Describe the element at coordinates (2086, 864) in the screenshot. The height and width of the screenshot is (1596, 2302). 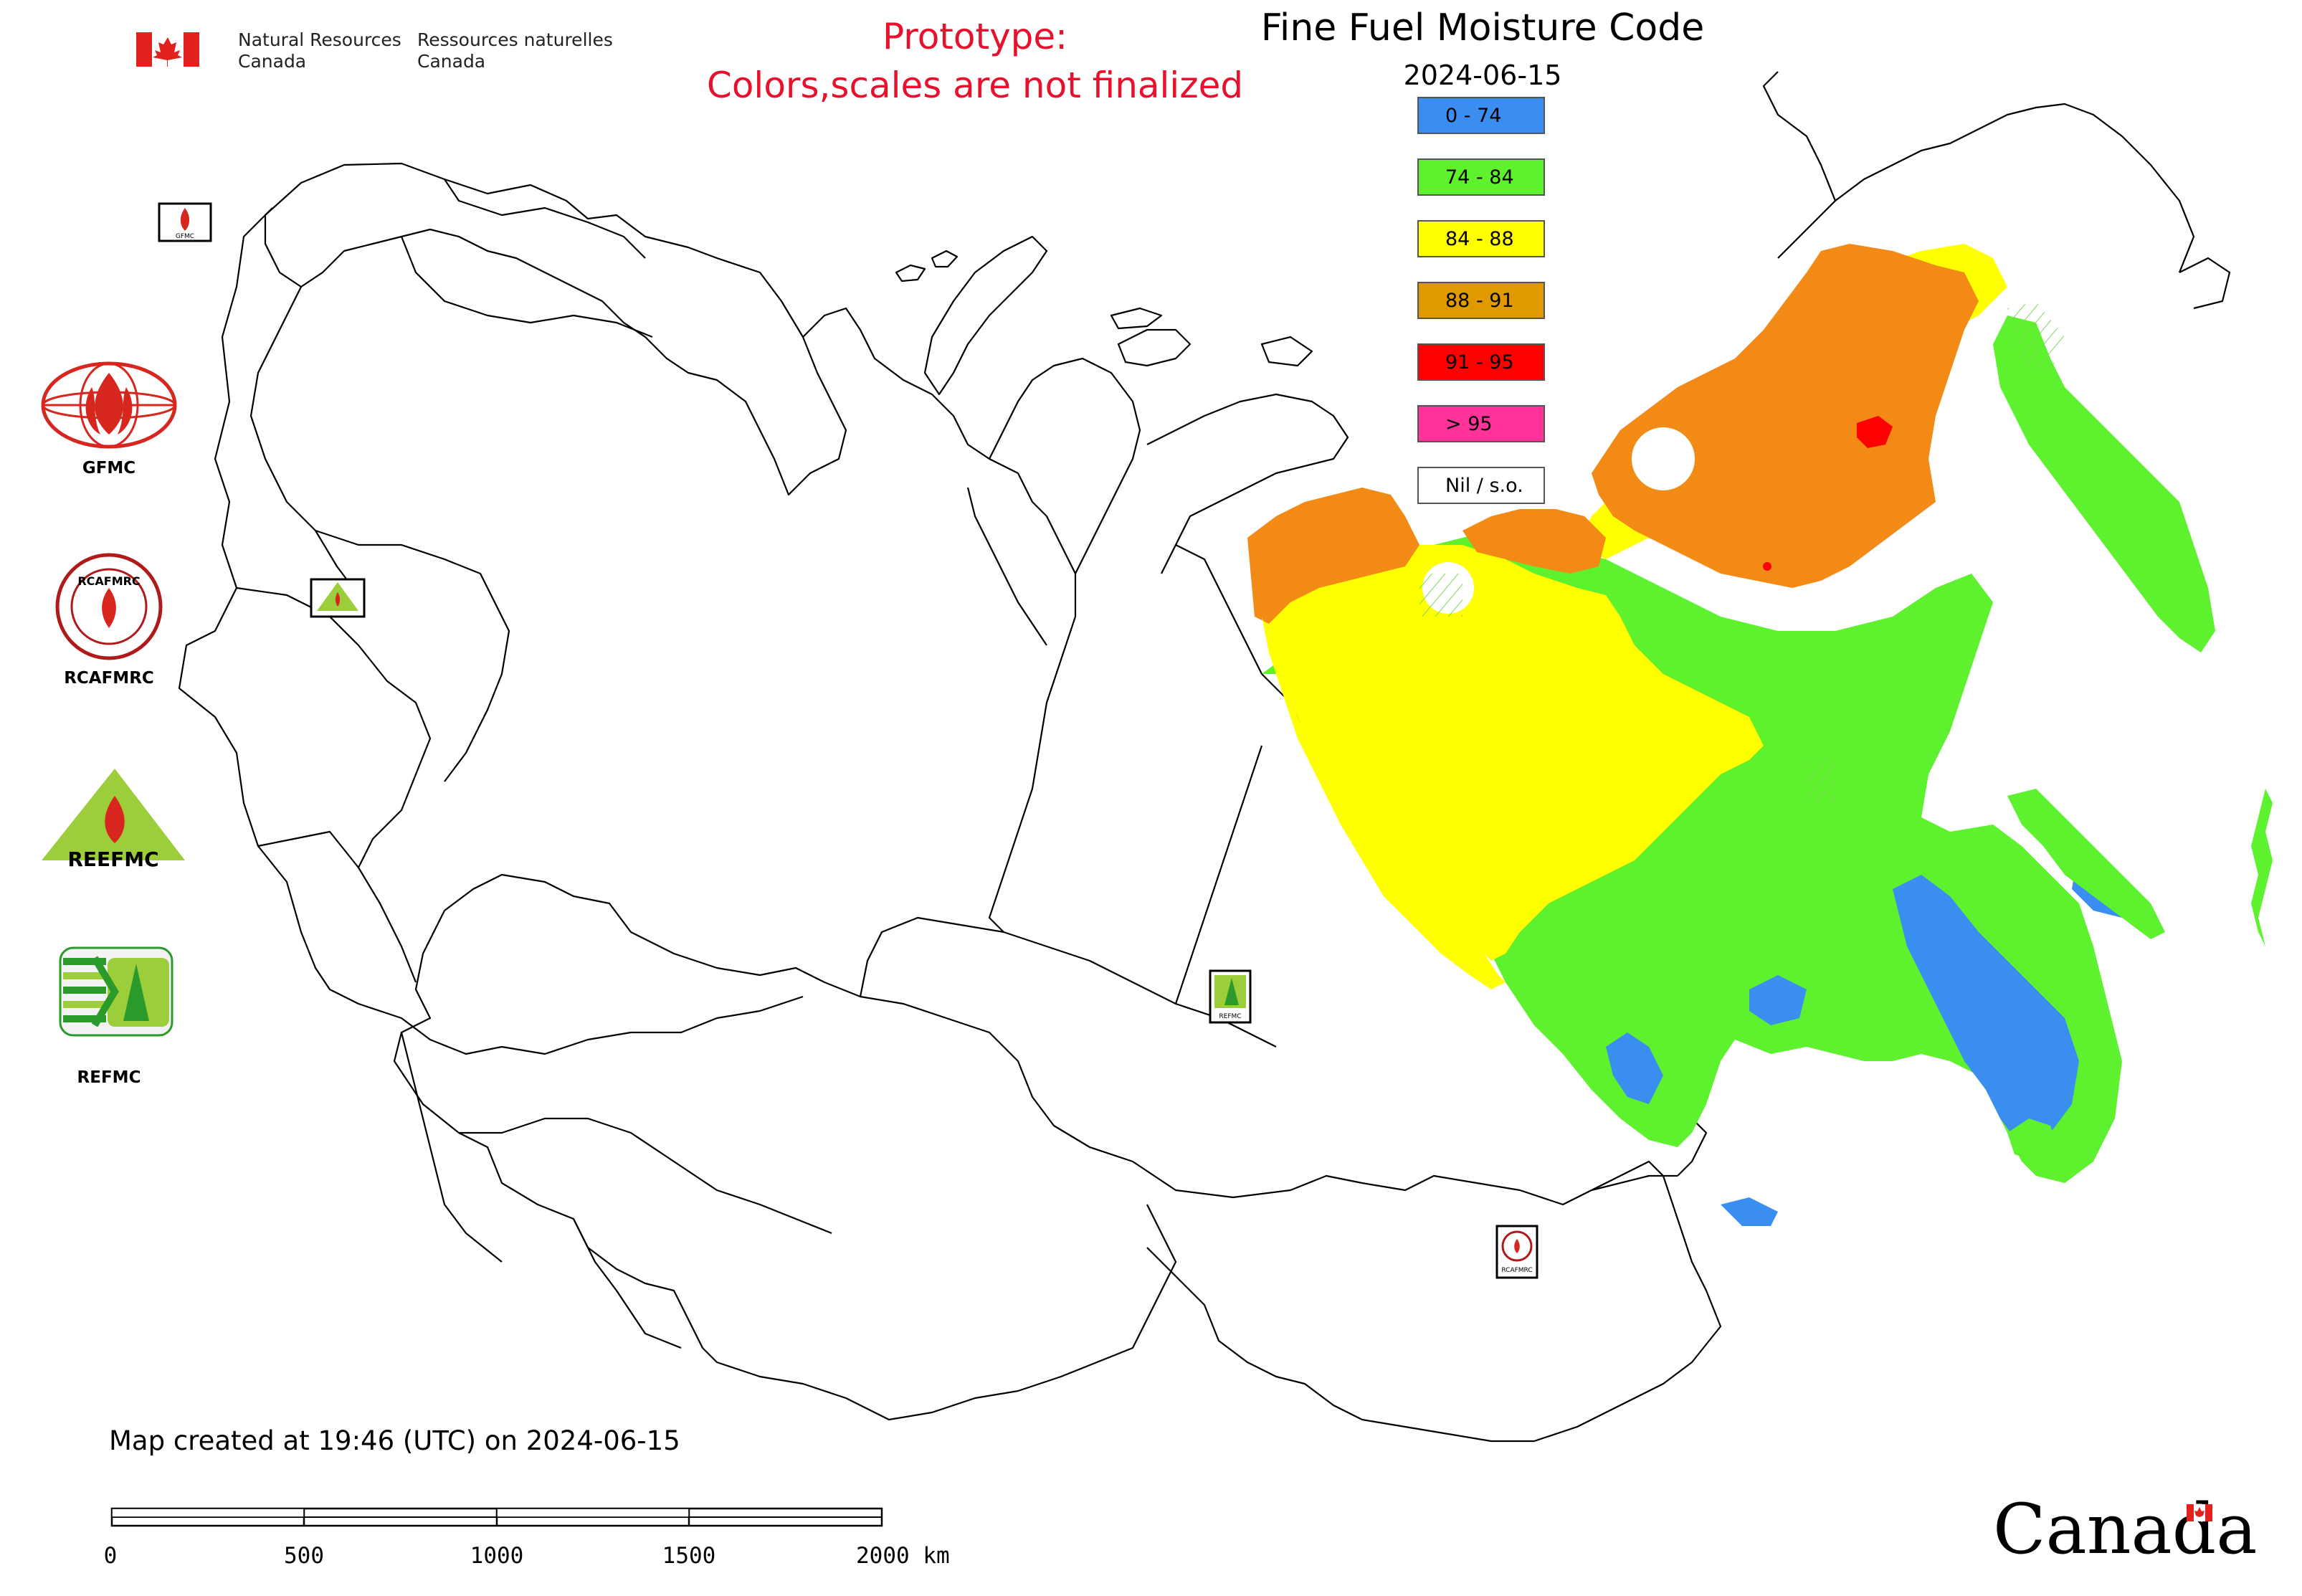
I see `class-74-84-kamchatka` at that location.